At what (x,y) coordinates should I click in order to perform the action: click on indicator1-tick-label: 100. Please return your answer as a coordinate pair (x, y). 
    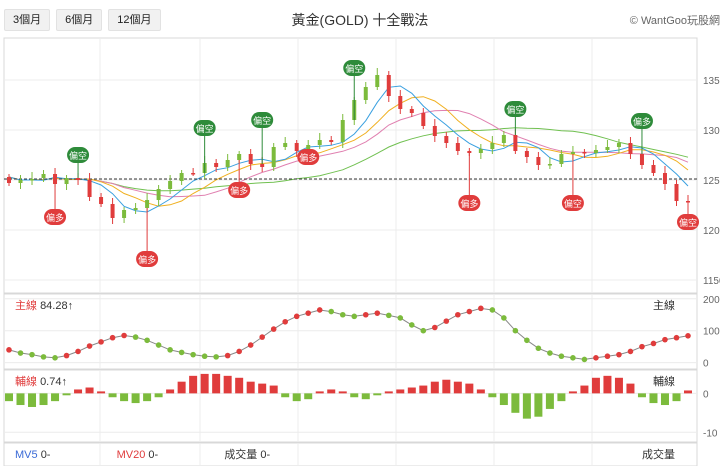
    Looking at the image, I should click on (711, 332).